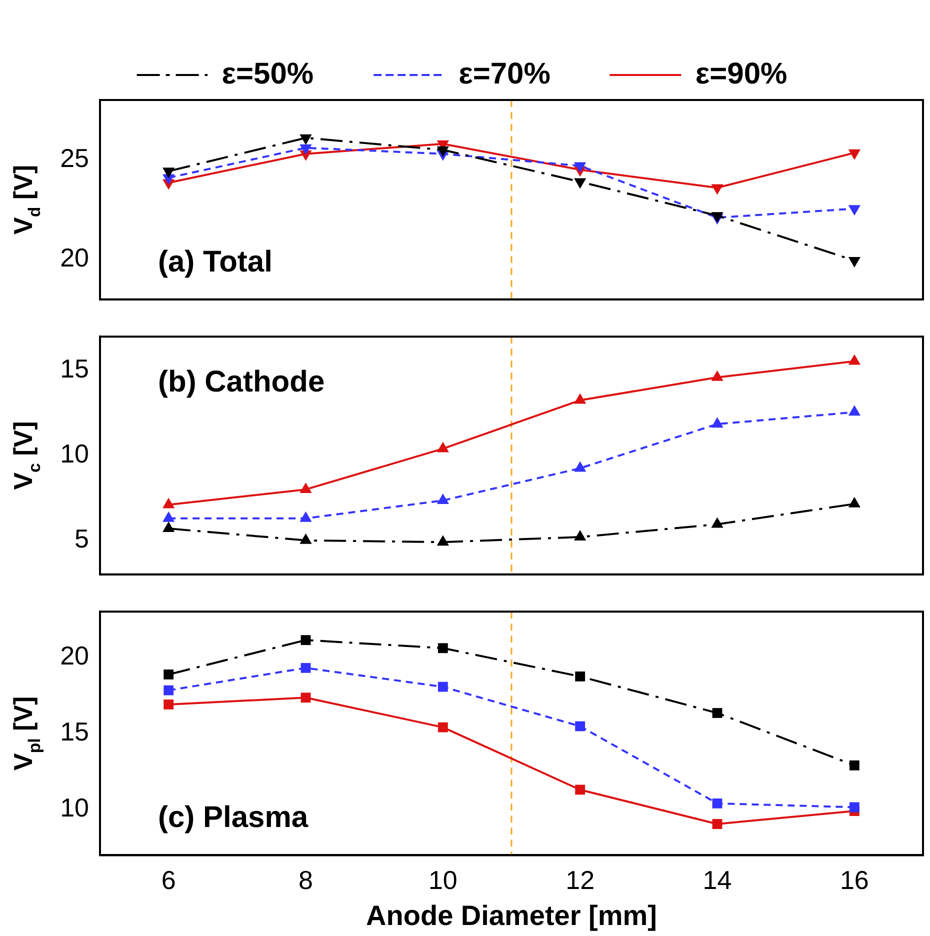 The height and width of the screenshot is (936, 930). I want to click on x-tick-label: 14, so click(717, 879).